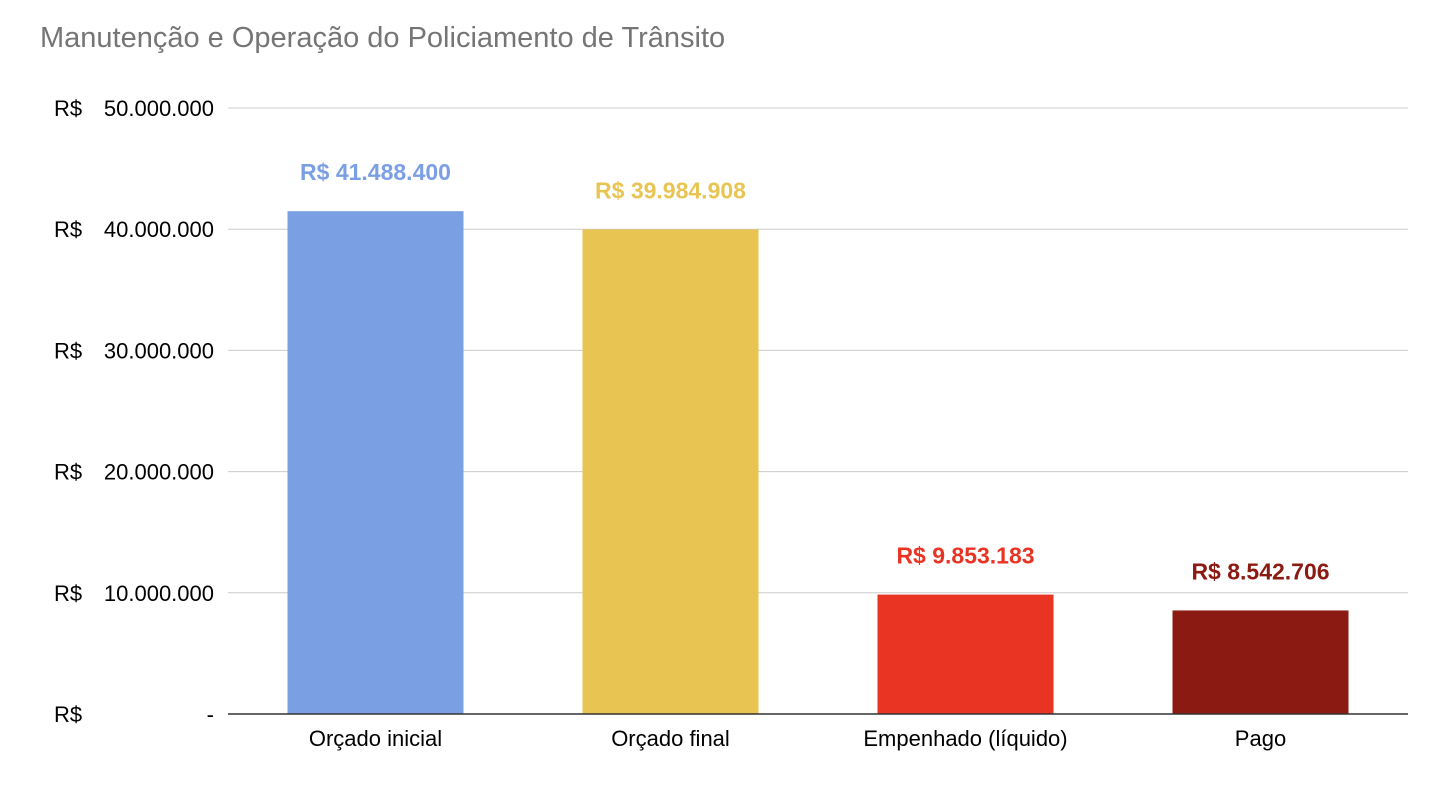  Describe the element at coordinates (210, 714) in the screenshot. I see `y-tick-label: -` at that location.